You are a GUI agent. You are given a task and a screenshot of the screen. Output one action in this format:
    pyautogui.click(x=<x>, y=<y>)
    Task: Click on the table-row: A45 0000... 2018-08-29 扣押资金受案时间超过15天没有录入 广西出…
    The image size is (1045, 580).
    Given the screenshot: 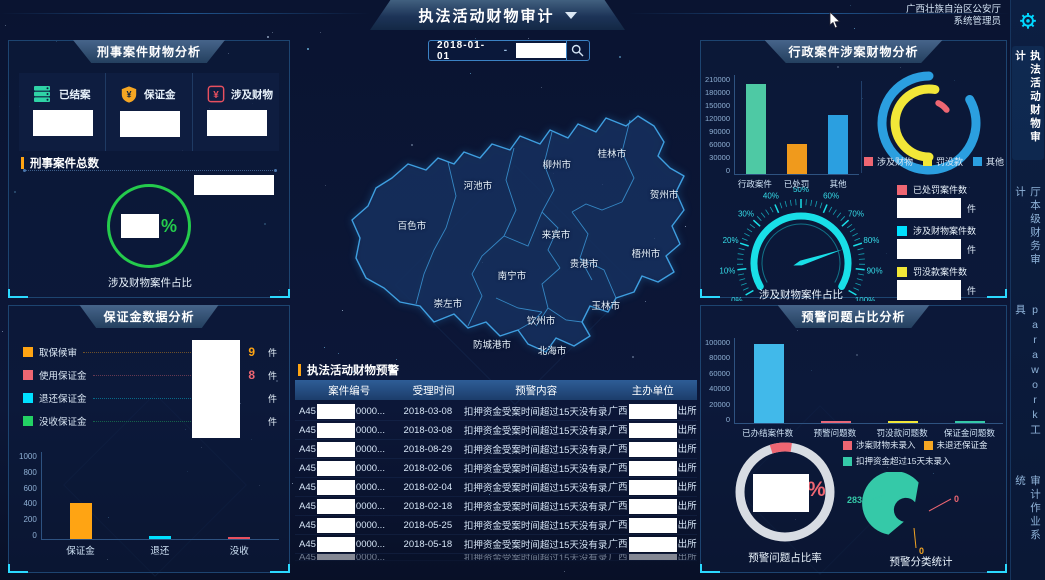 What is the action you would take?
    pyautogui.click(x=496, y=449)
    